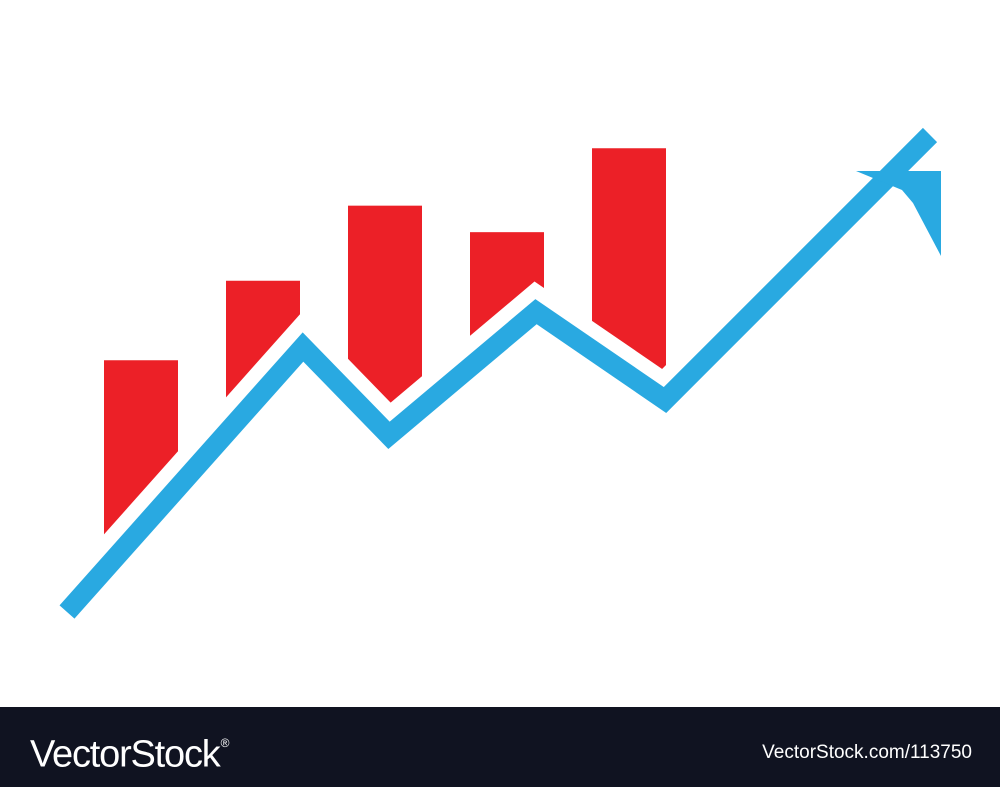 The width and height of the screenshot is (1000, 787). I want to click on image-id: VectorStock.com/113750, so click(867, 752).